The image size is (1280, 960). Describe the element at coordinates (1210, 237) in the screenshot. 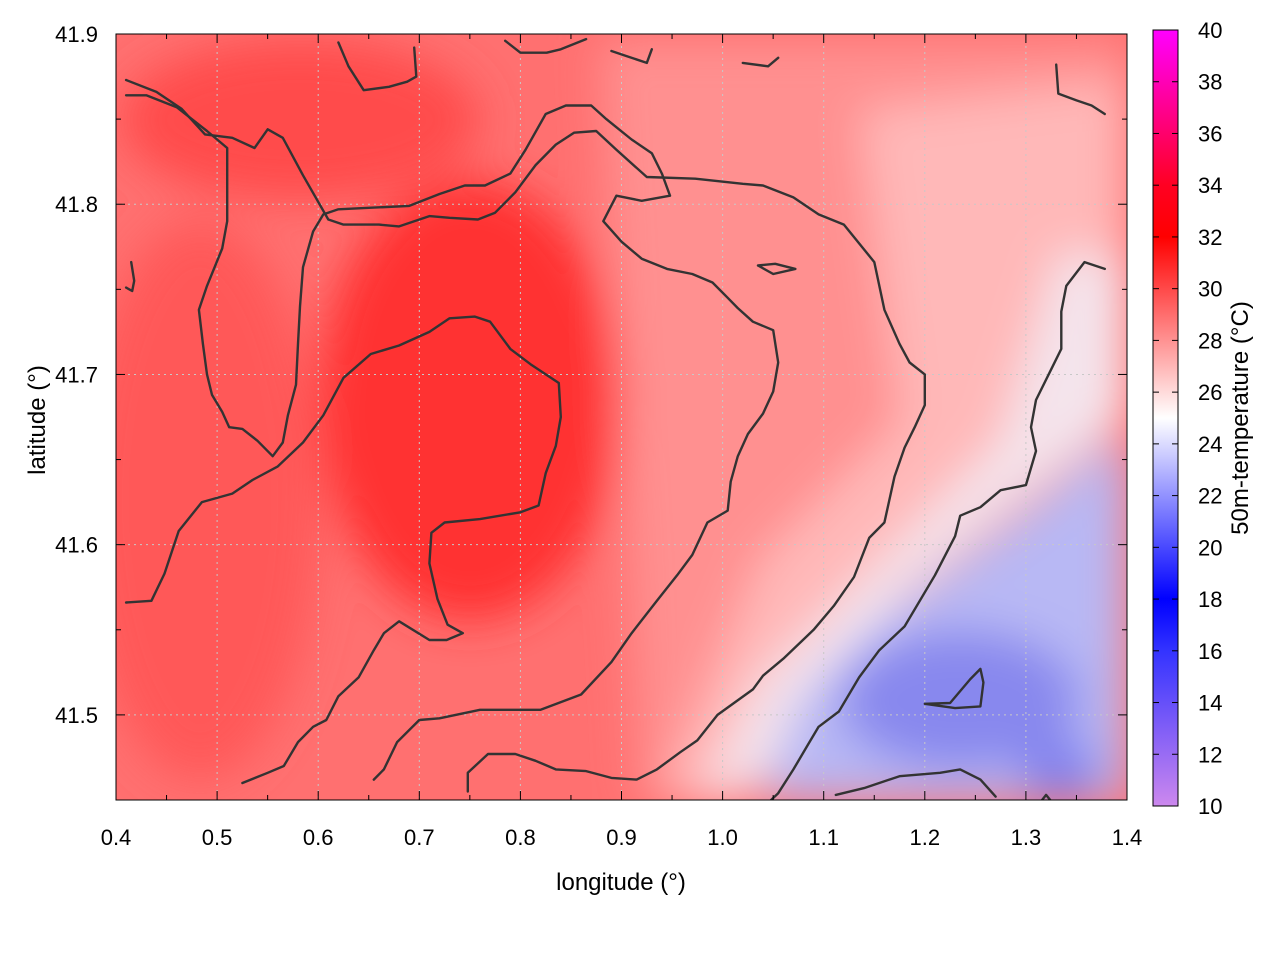

I see `colorbar-tick-label: 32` at that location.